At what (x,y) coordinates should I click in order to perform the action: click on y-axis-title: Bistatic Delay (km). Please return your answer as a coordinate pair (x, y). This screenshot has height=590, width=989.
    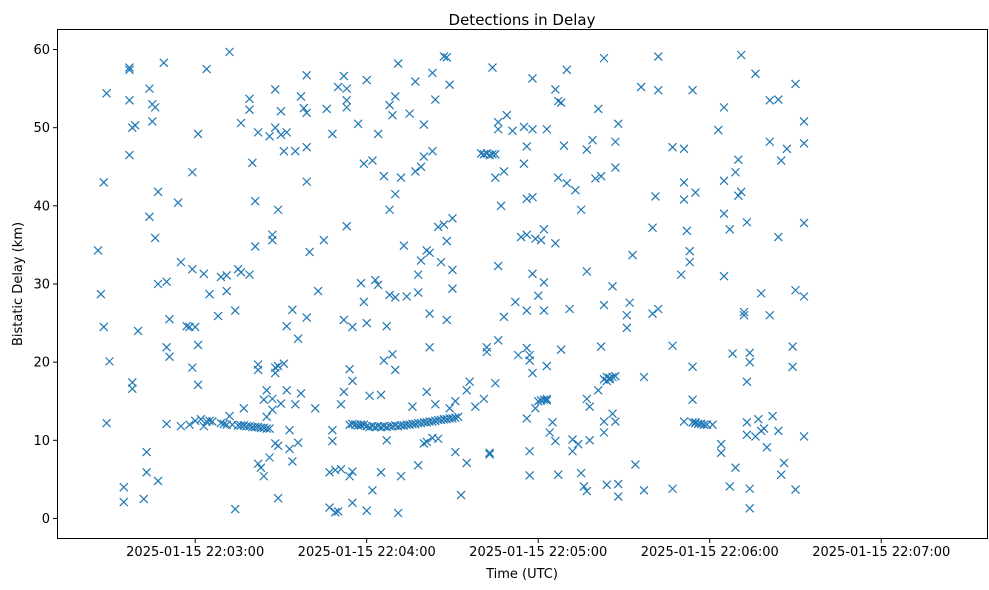
    Looking at the image, I should click on (18, 284).